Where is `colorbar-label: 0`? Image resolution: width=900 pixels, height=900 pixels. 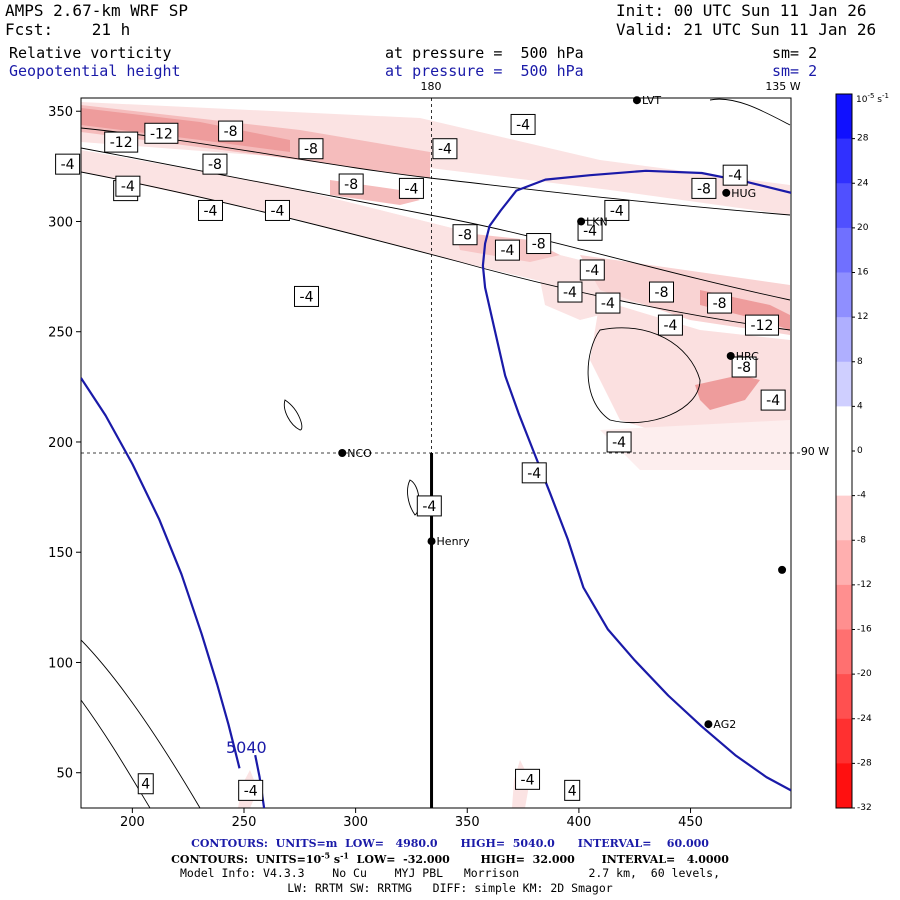
colorbar-label: 0 is located at coordinates (860, 451).